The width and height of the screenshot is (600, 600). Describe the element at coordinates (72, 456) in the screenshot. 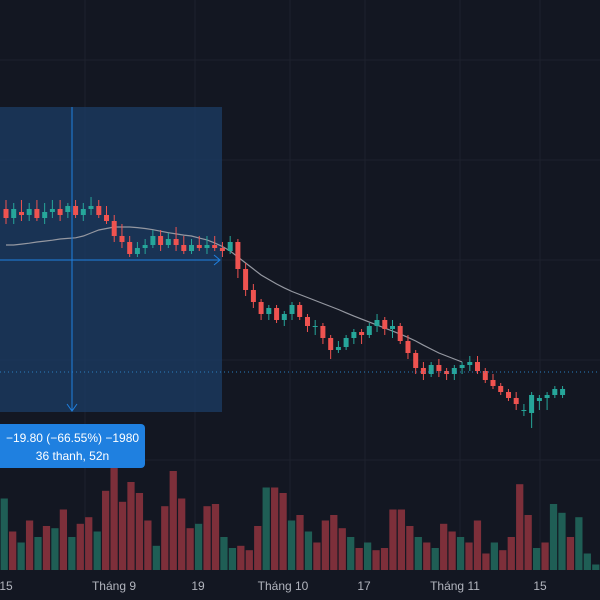

I see `measure-bars-text: 36 thanh, 52n` at that location.